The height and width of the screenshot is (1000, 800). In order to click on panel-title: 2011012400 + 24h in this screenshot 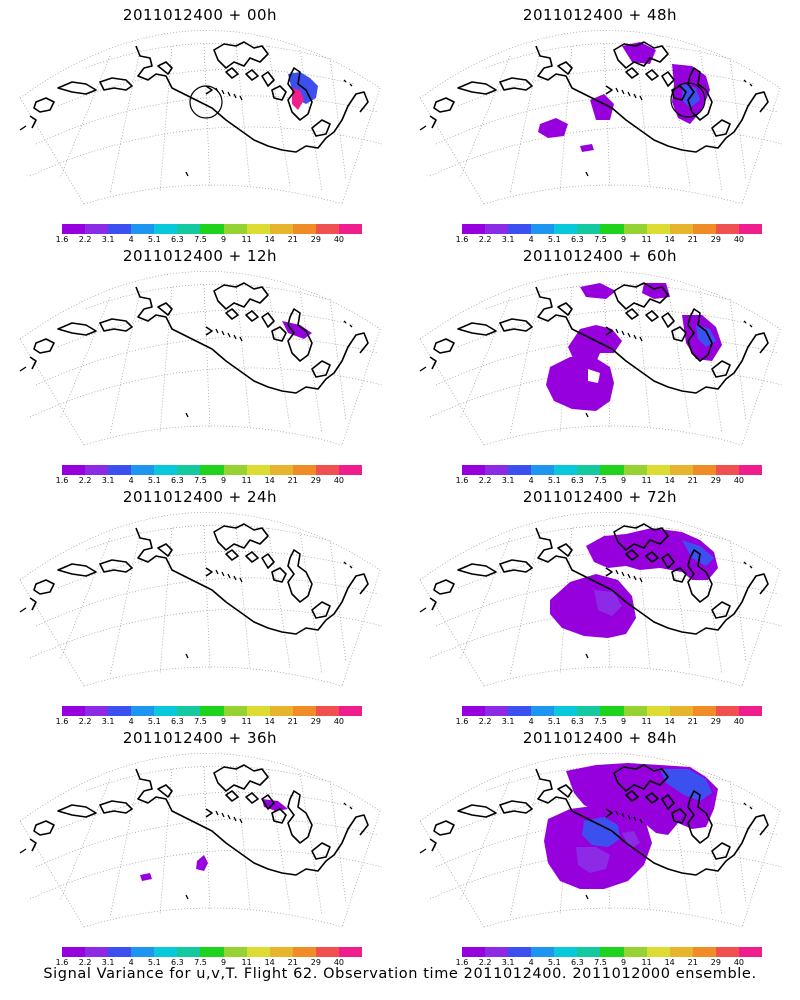, I will do `click(200, 497)`.